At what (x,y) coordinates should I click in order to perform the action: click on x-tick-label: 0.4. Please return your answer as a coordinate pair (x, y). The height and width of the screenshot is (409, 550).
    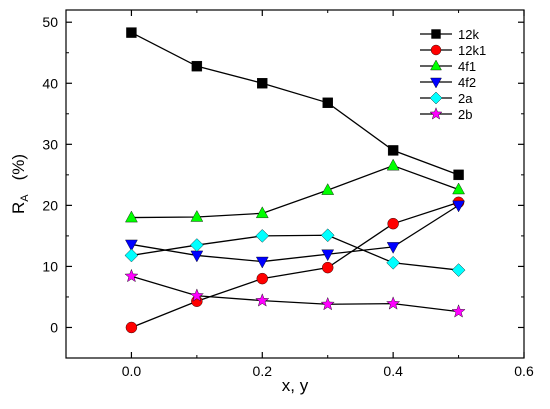
    Looking at the image, I should click on (393, 371).